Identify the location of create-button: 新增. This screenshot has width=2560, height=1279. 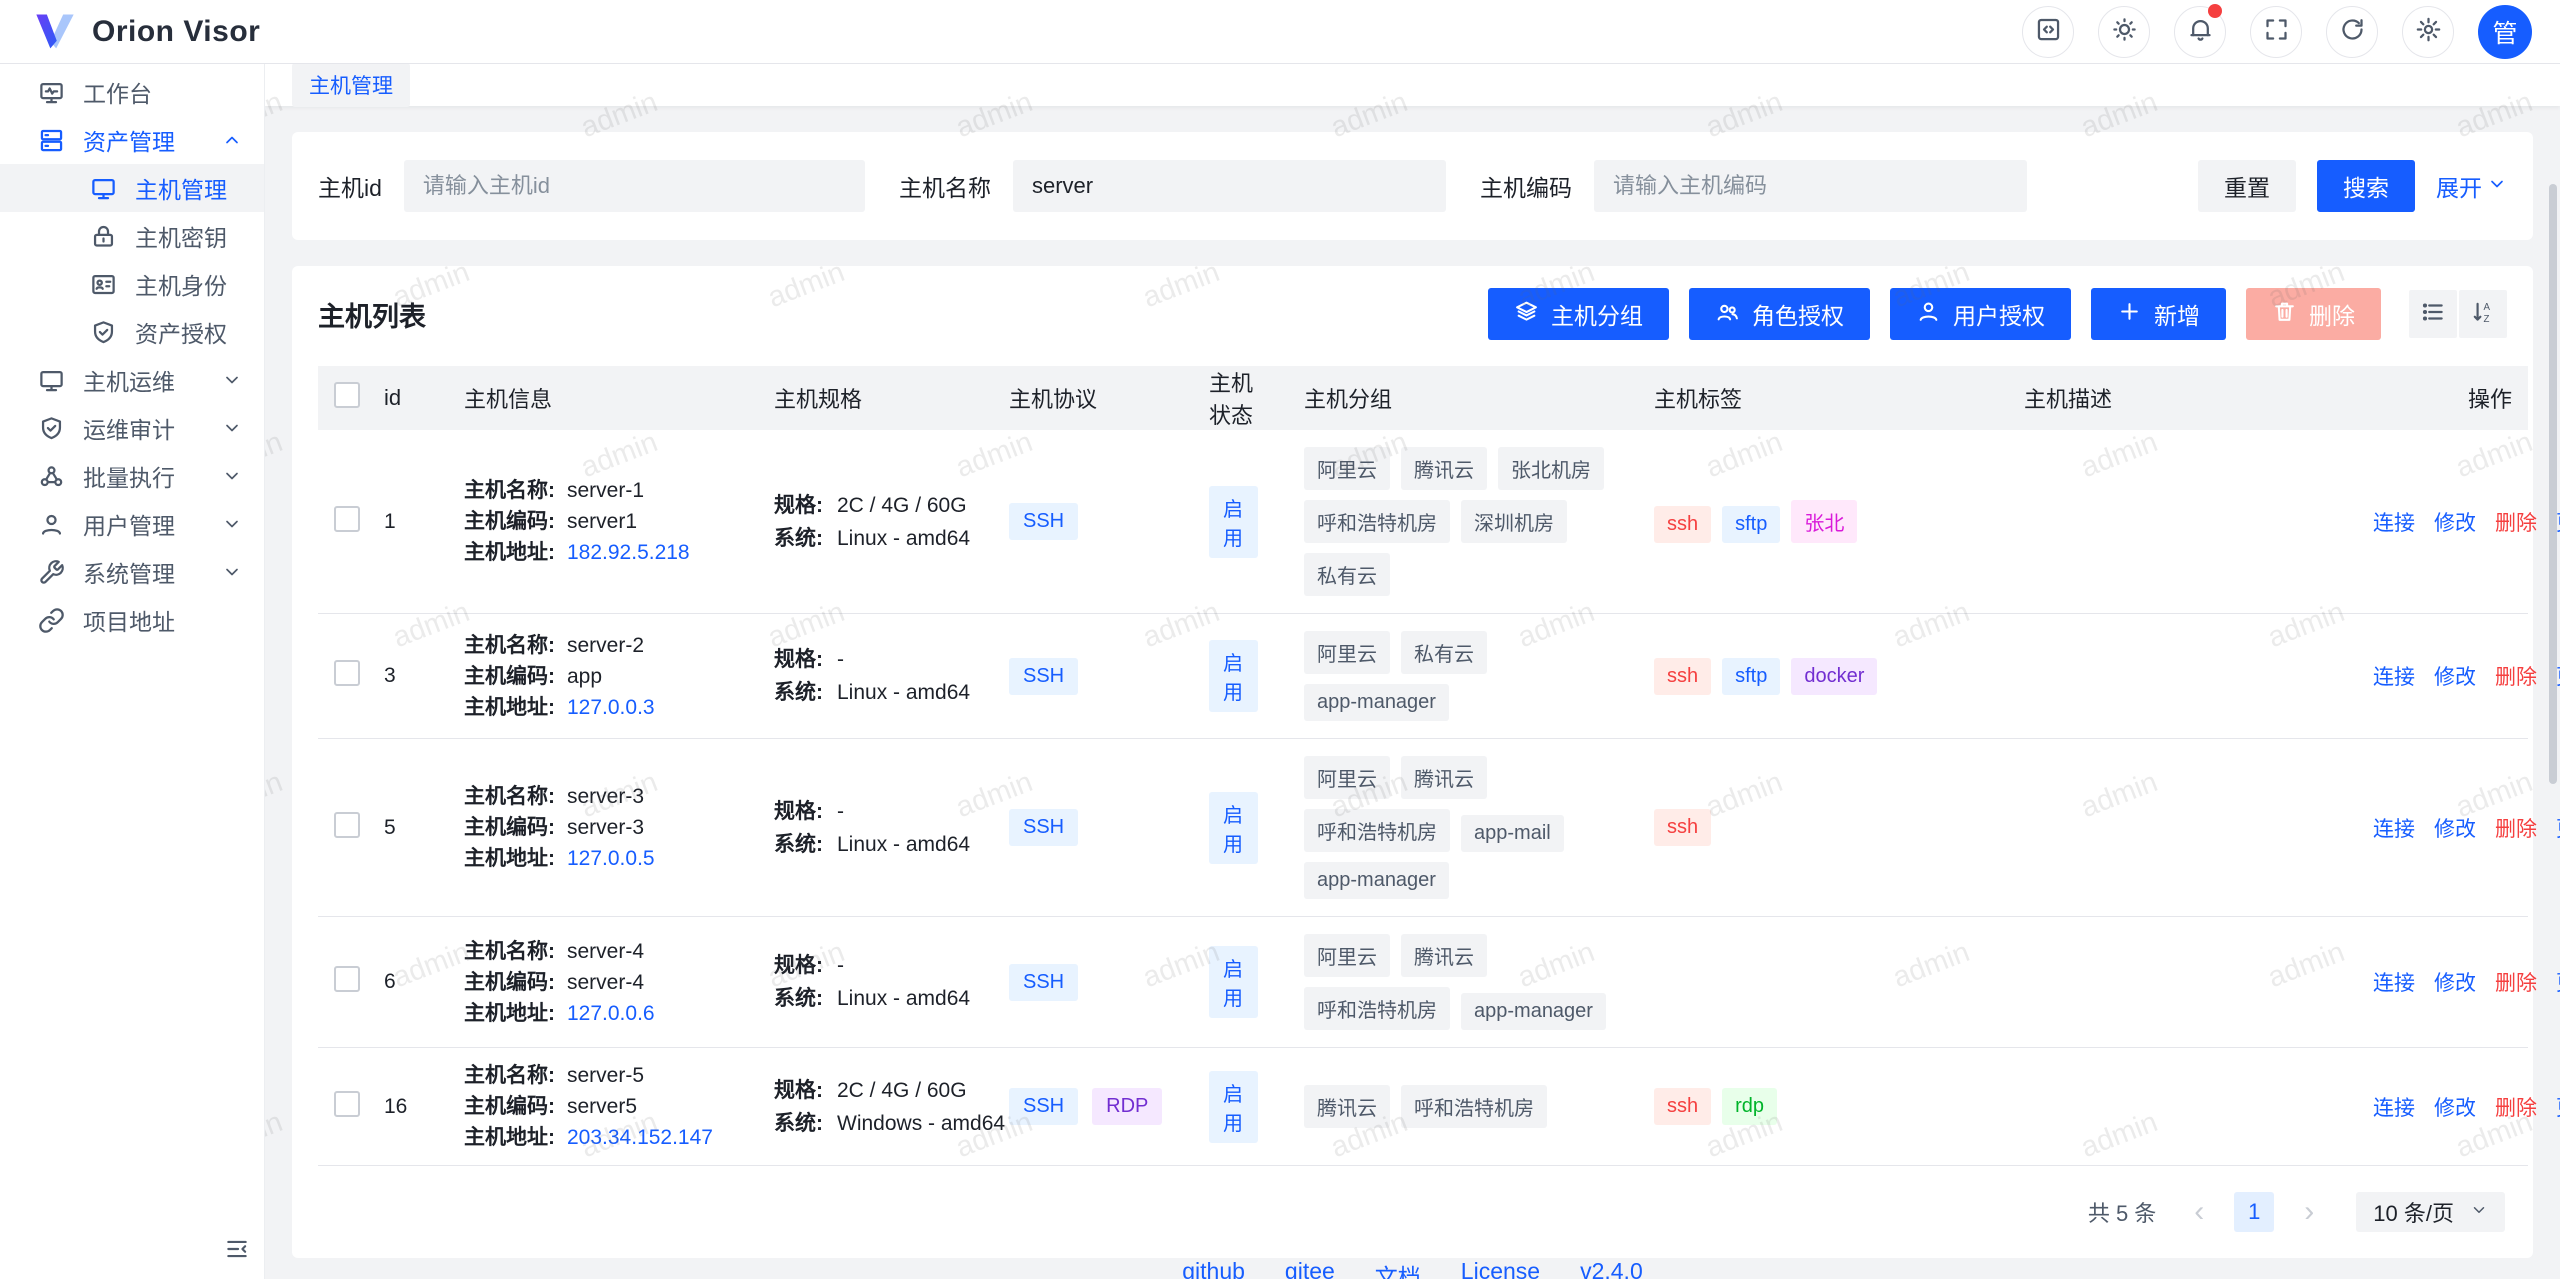
(2158, 314).